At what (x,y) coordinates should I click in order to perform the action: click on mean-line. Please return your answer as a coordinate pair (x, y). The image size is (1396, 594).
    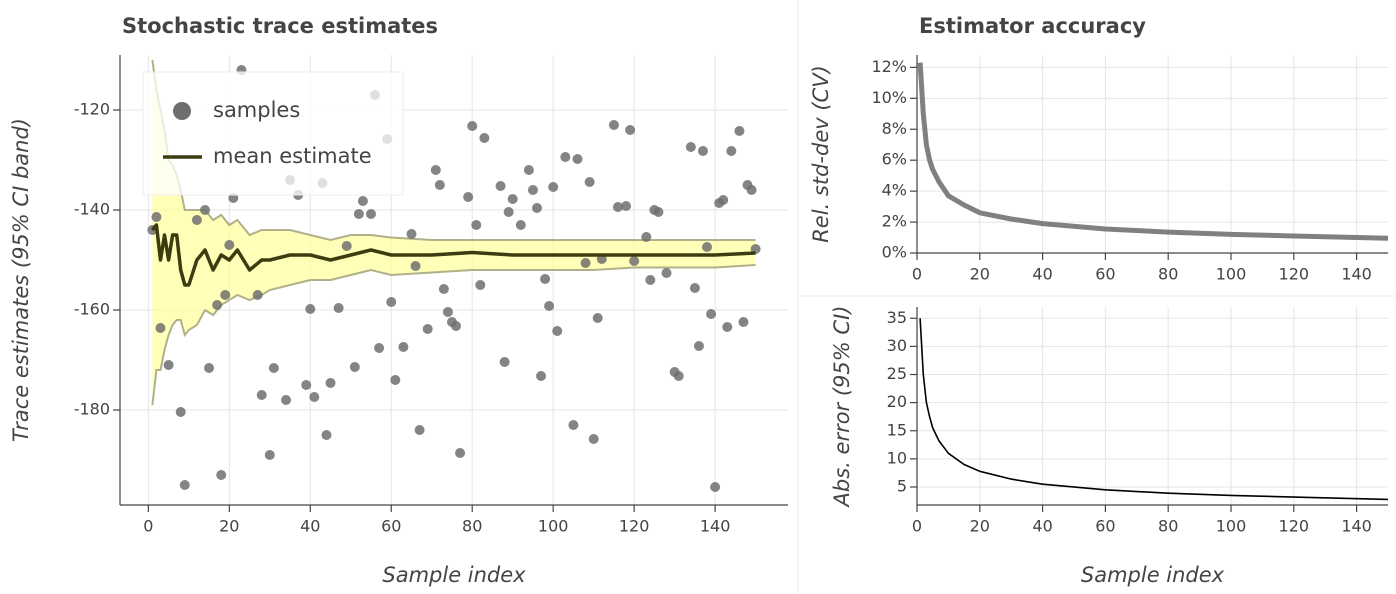
    Looking at the image, I should click on (453, 255).